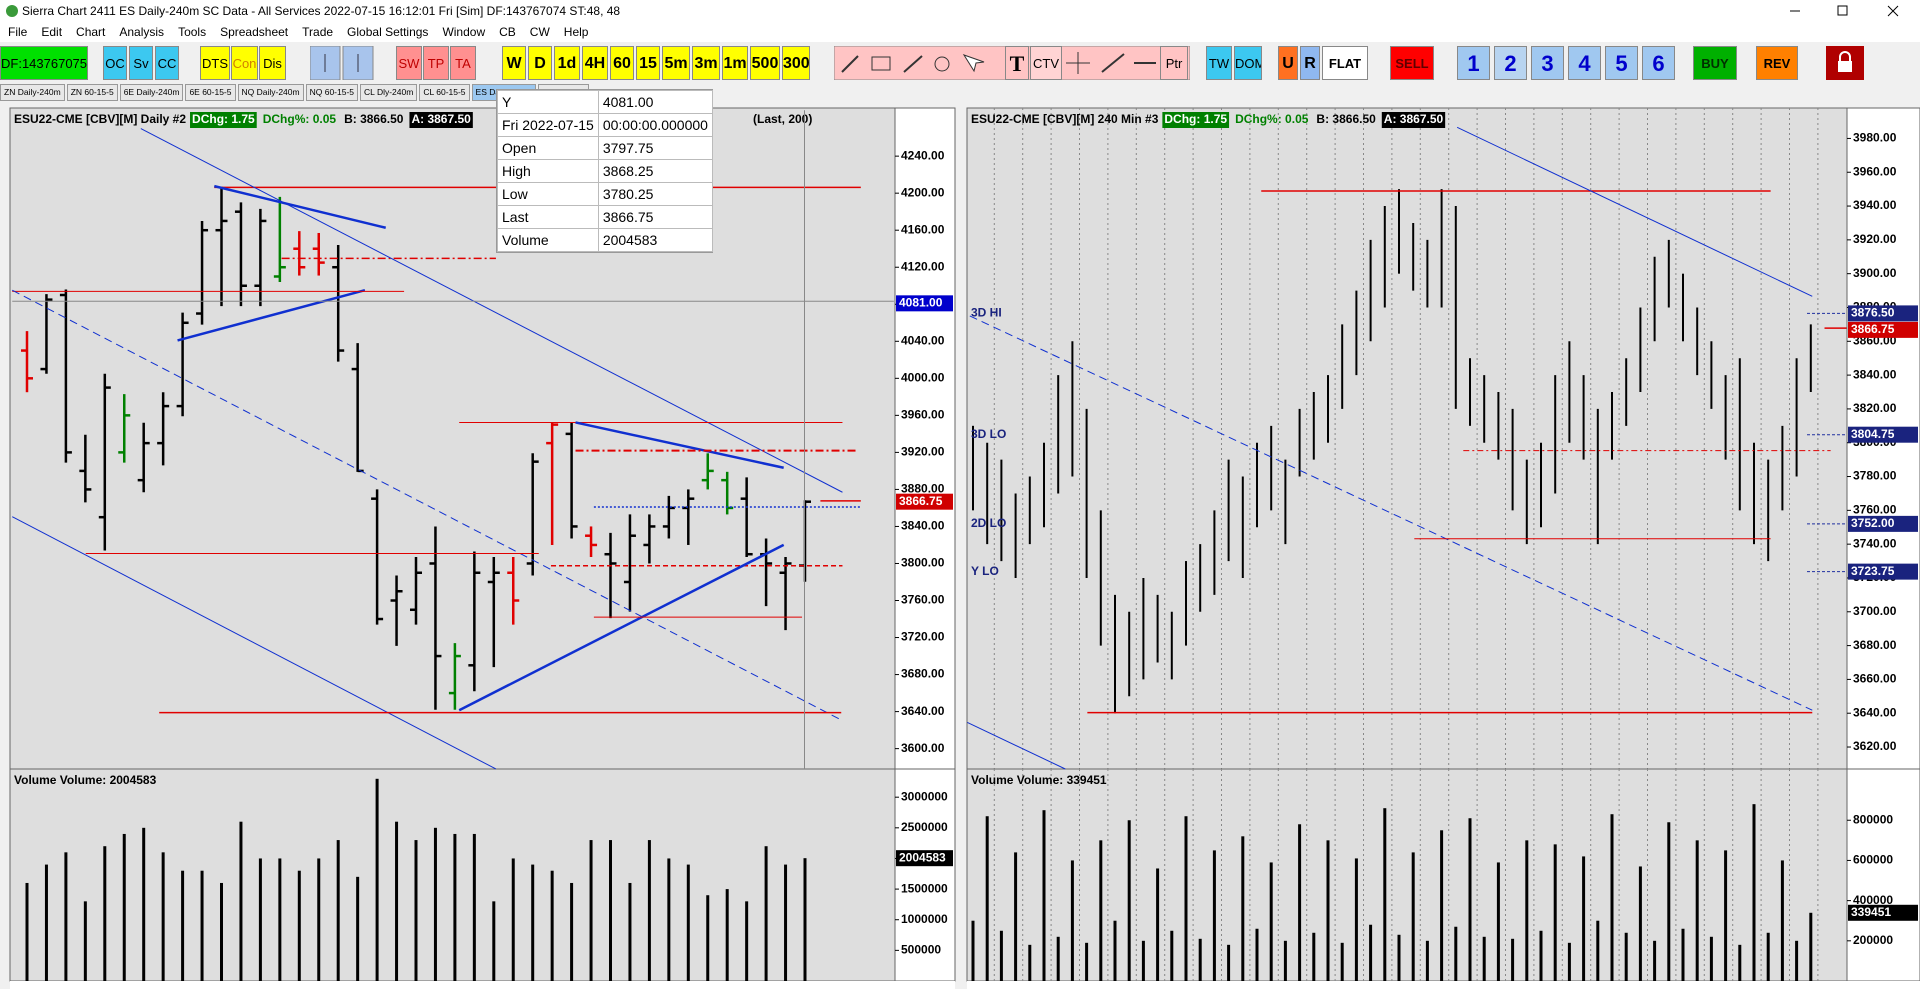 Image resolution: width=1920 pixels, height=989 pixels. I want to click on chart-tab: 6E 60-15-5, so click(210, 92).